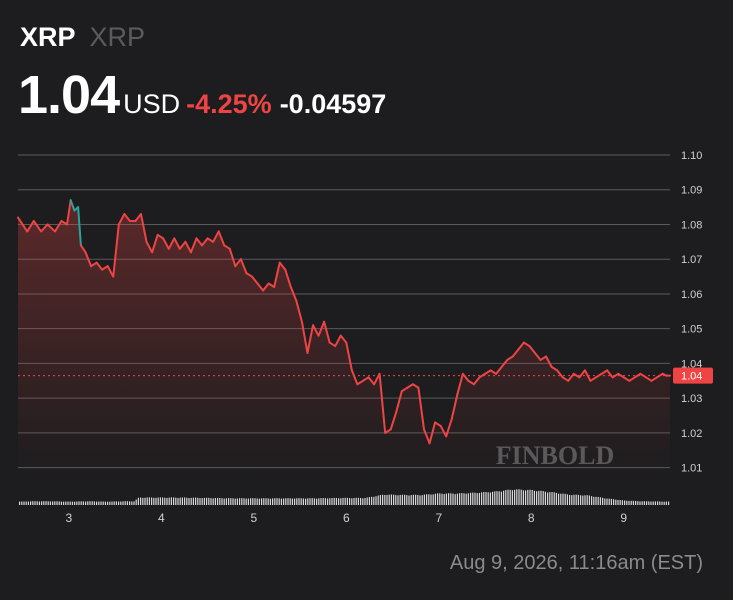  Describe the element at coordinates (365, 375) in the screenshot. I see `current-price-marker: 1.04` at that location.